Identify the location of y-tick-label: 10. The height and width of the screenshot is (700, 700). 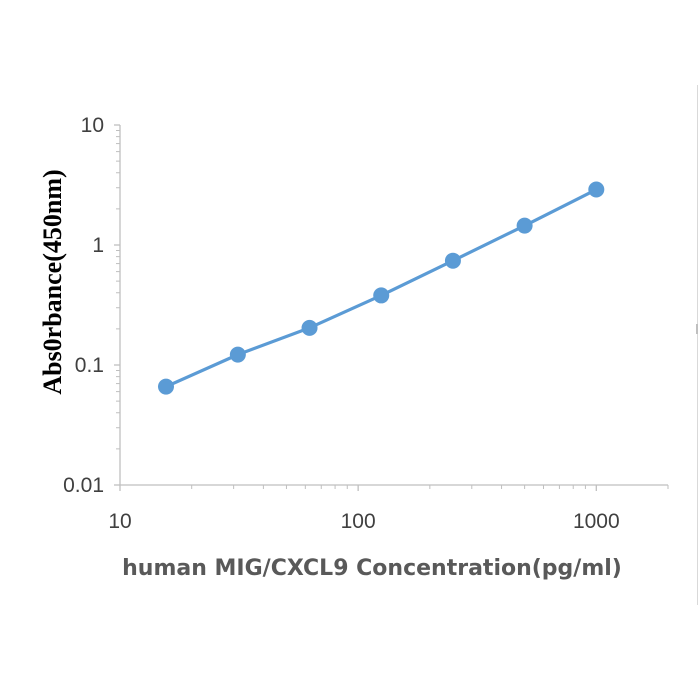
(92, 125).